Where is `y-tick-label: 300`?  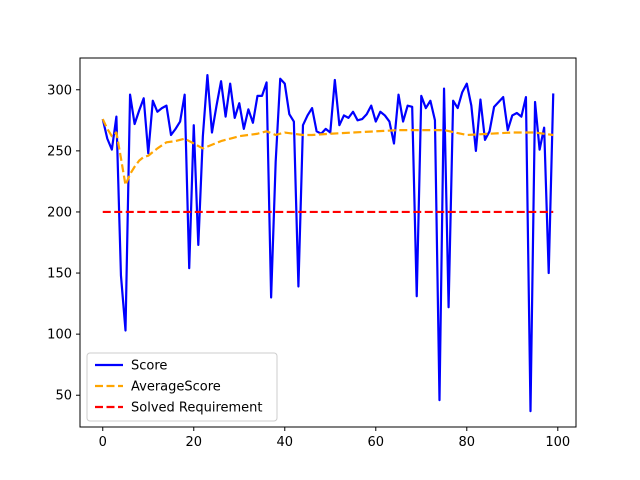 y-tick-label: 300 is located at coordinates (59, 90).